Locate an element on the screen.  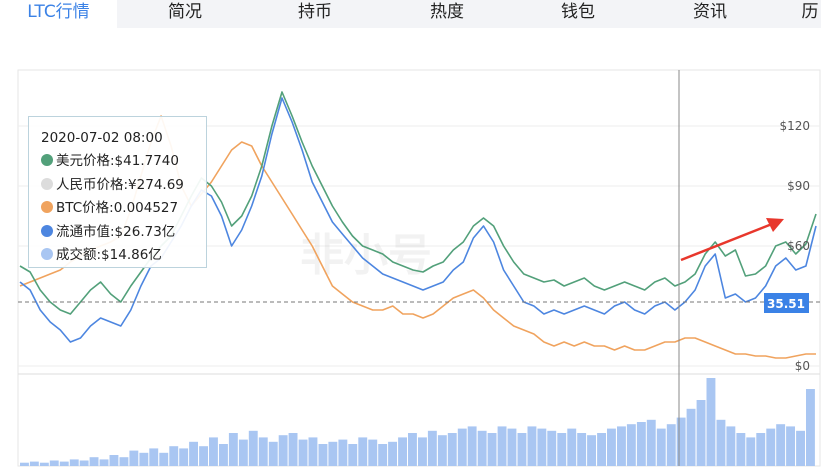
y-tick-label: $90 is located at coordinates (798, 186).